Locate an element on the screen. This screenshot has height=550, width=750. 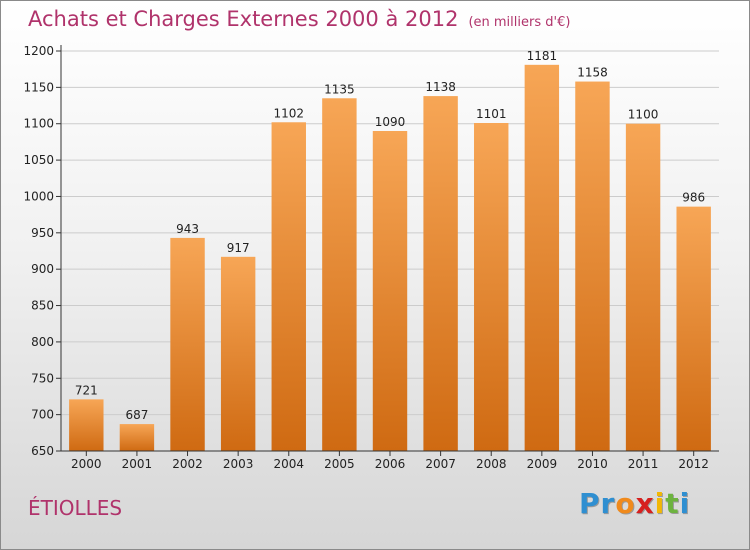
y-tick-label: 750 is located at coordinates (42, 378).